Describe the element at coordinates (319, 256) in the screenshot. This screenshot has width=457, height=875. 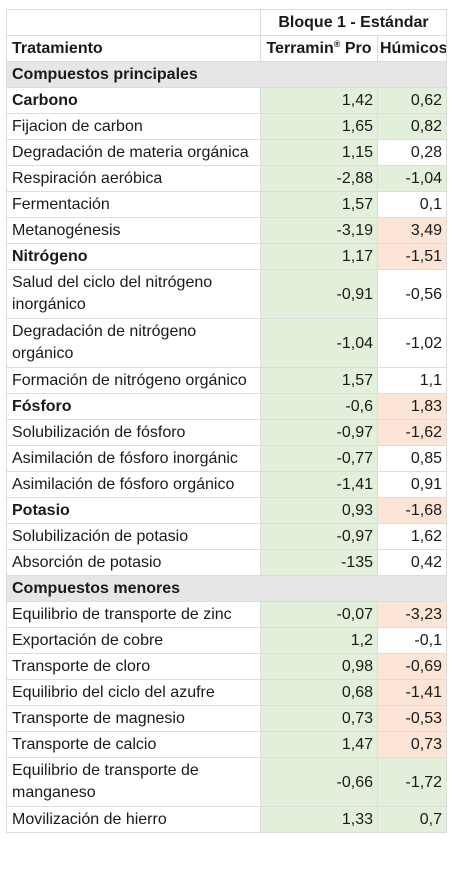
I see `terramin-pro-value: 1,17` at that location.